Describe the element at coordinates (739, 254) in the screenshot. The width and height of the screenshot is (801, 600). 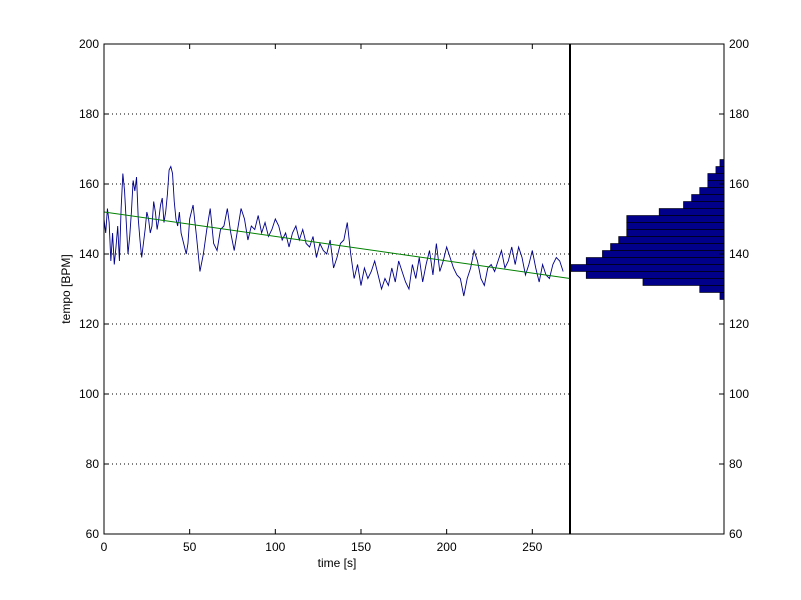
I see `hist-y-tick-label: 140` at that location.